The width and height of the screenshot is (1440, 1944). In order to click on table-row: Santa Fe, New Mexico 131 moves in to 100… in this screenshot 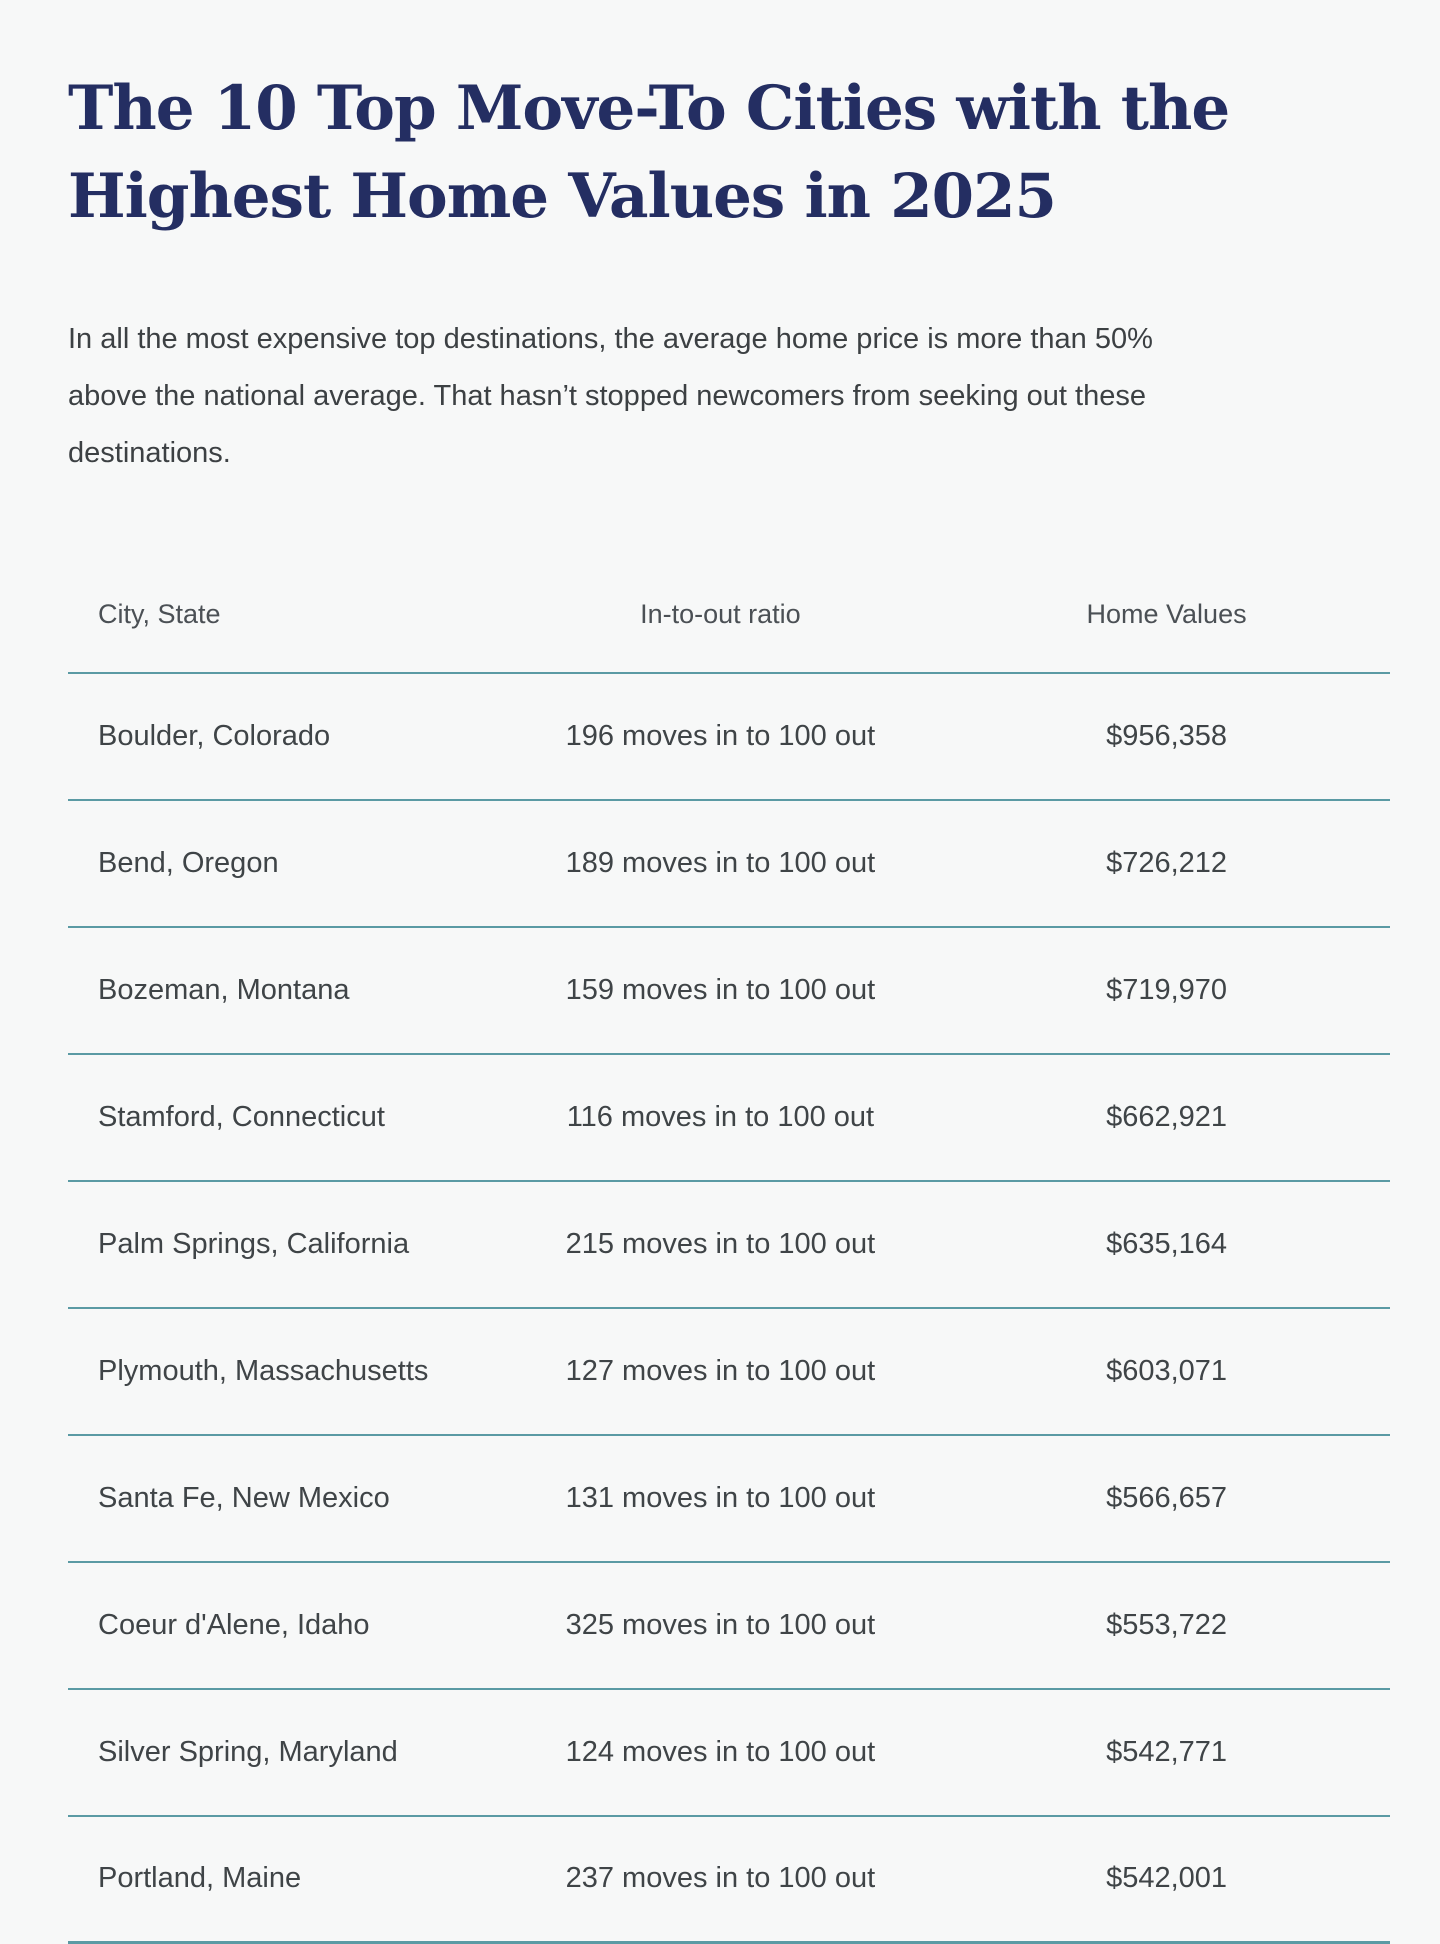, I will do `click(729, 1499)`.